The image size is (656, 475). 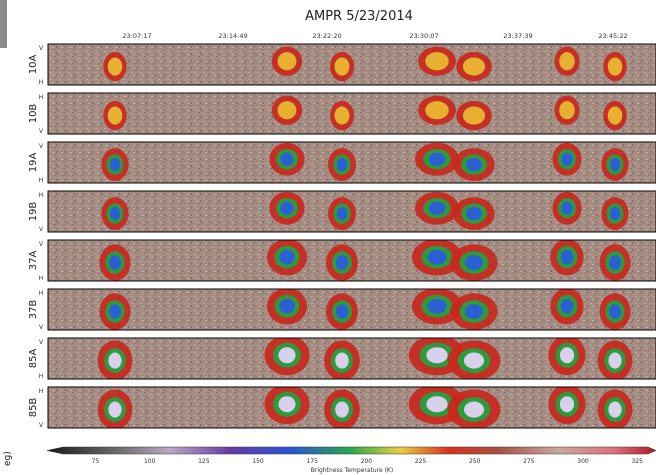 What do you see at coordinates (352, 470) in the screenshot?
I see `colorbar-label: Brightness Temperature (K)` at bounding box center [352, 470].